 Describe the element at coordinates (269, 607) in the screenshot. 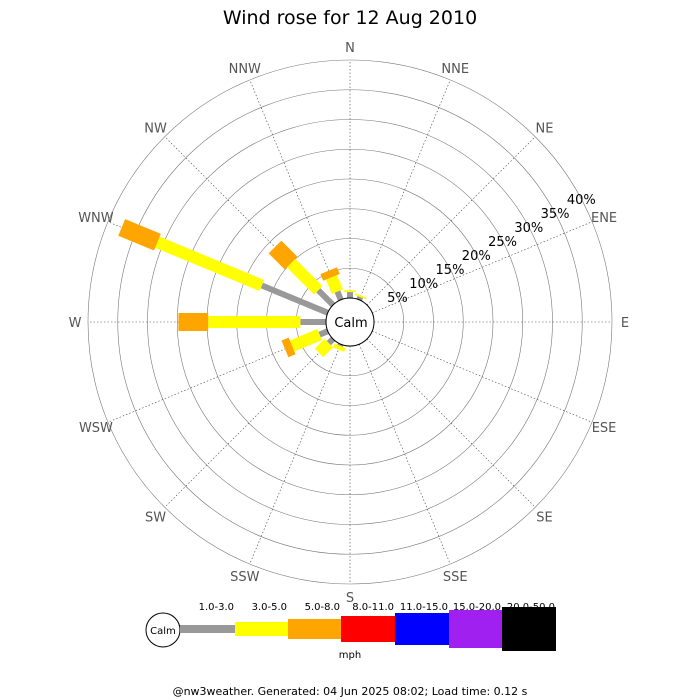

I see `legend-bin-label: 3.0-5.0` at that location.